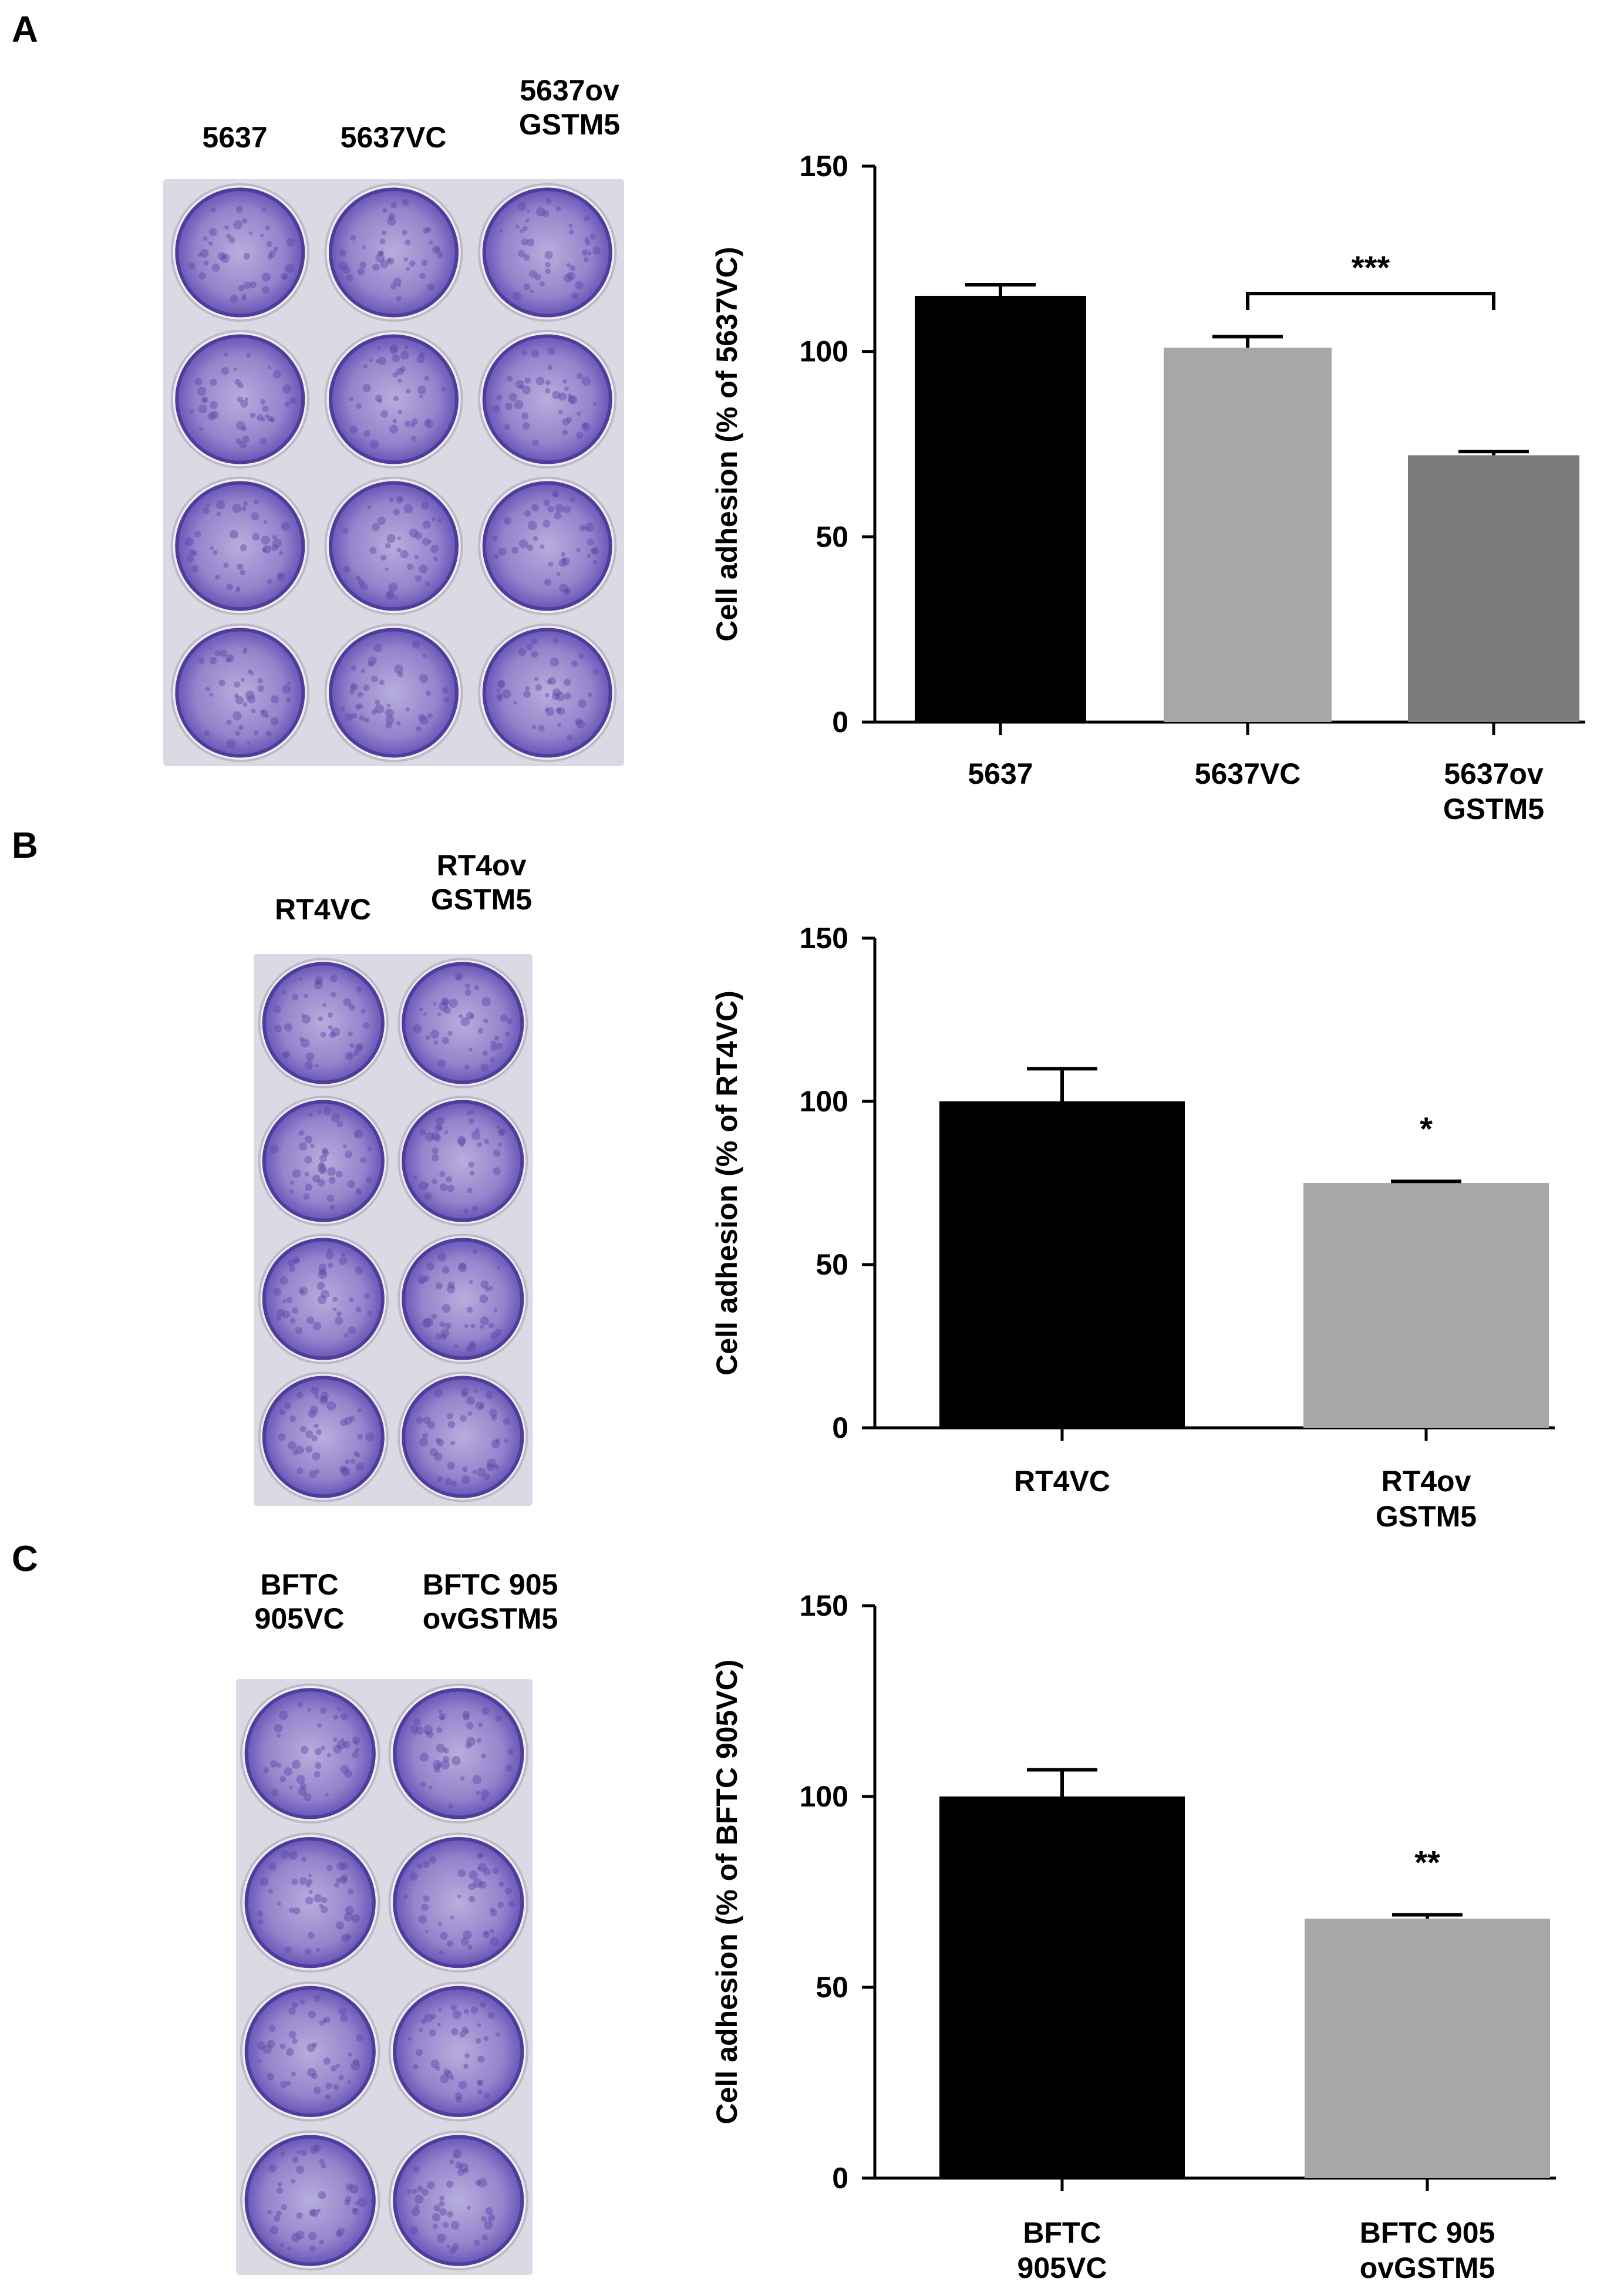 The image size is (1624, 2292). I want to click on y-axis-label: Cell adhesion (% of RT4VC), so click(726, 1183).